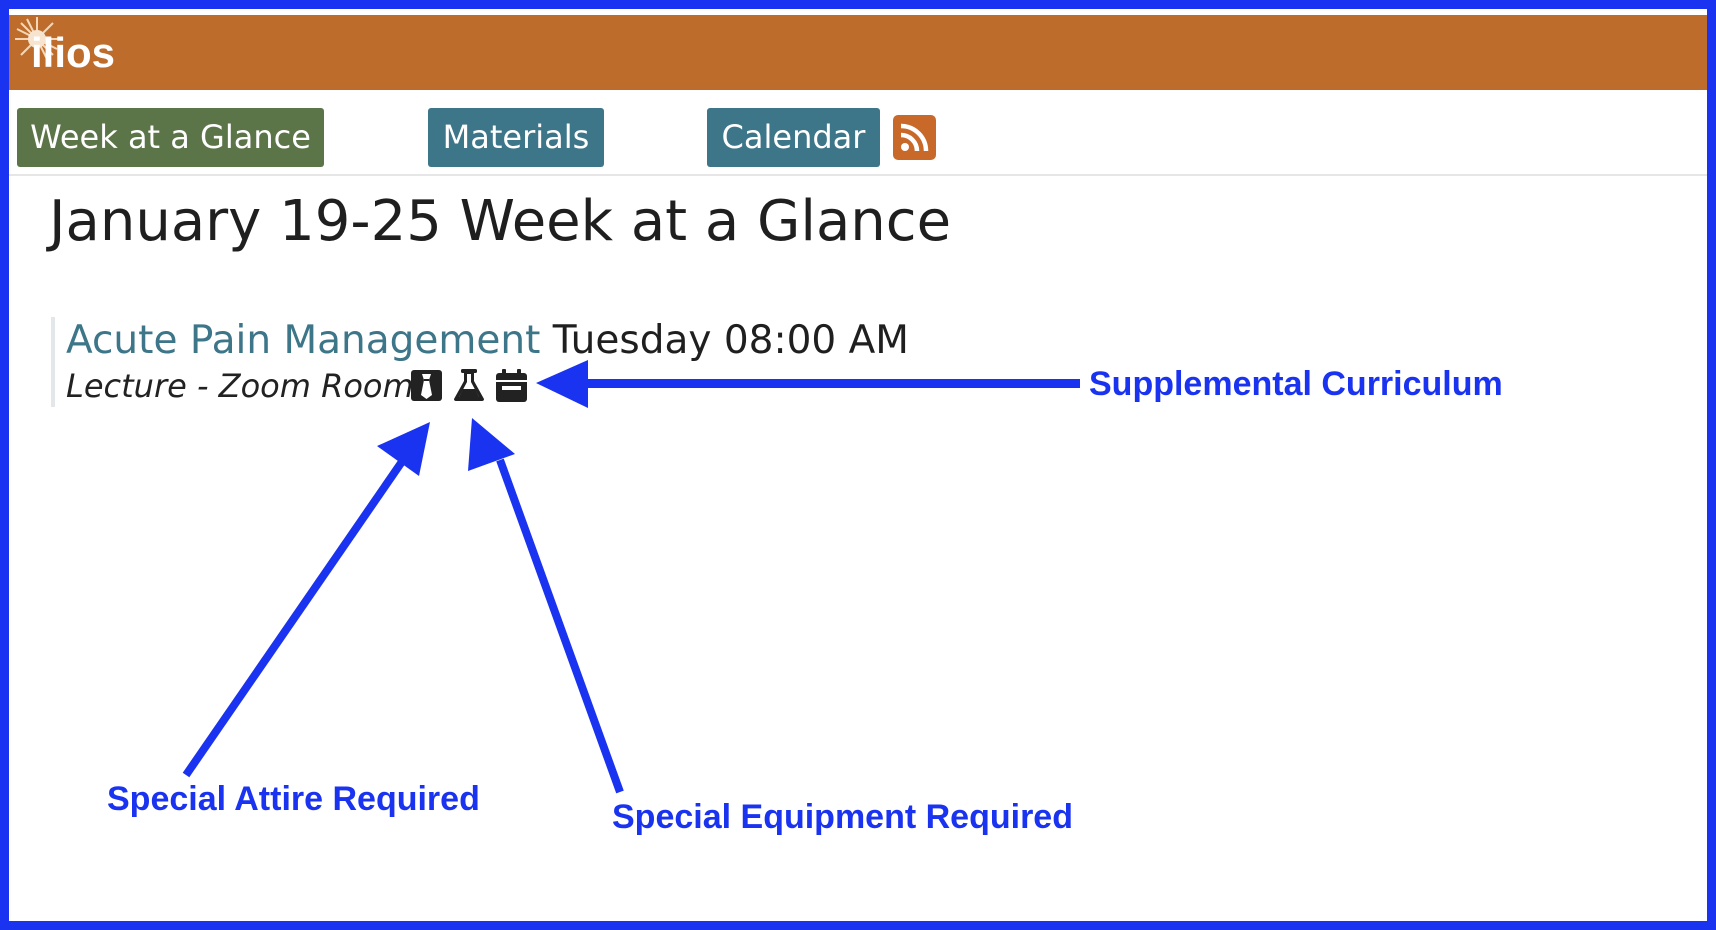 Image resolution: width=1716 pixels, height=930 pixels. Describe the element at coordinates (858, 52) in the screenshot. I see `app-header: ilios` at that location.